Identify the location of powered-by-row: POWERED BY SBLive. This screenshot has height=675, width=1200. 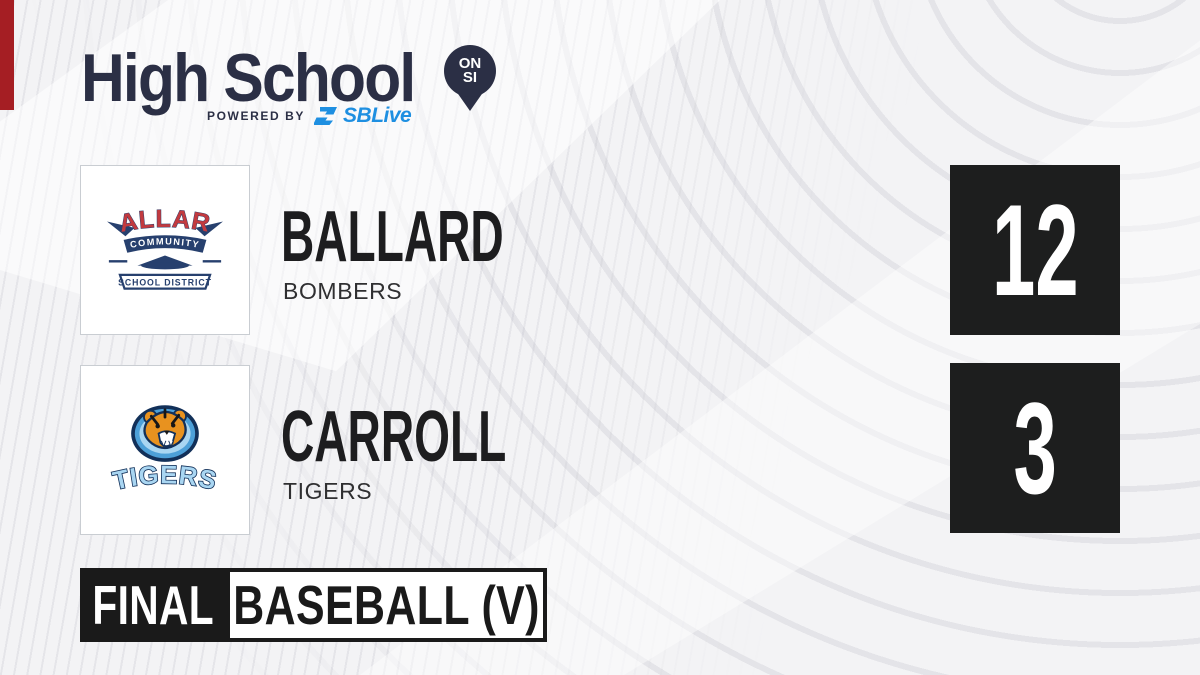
(309, 116).